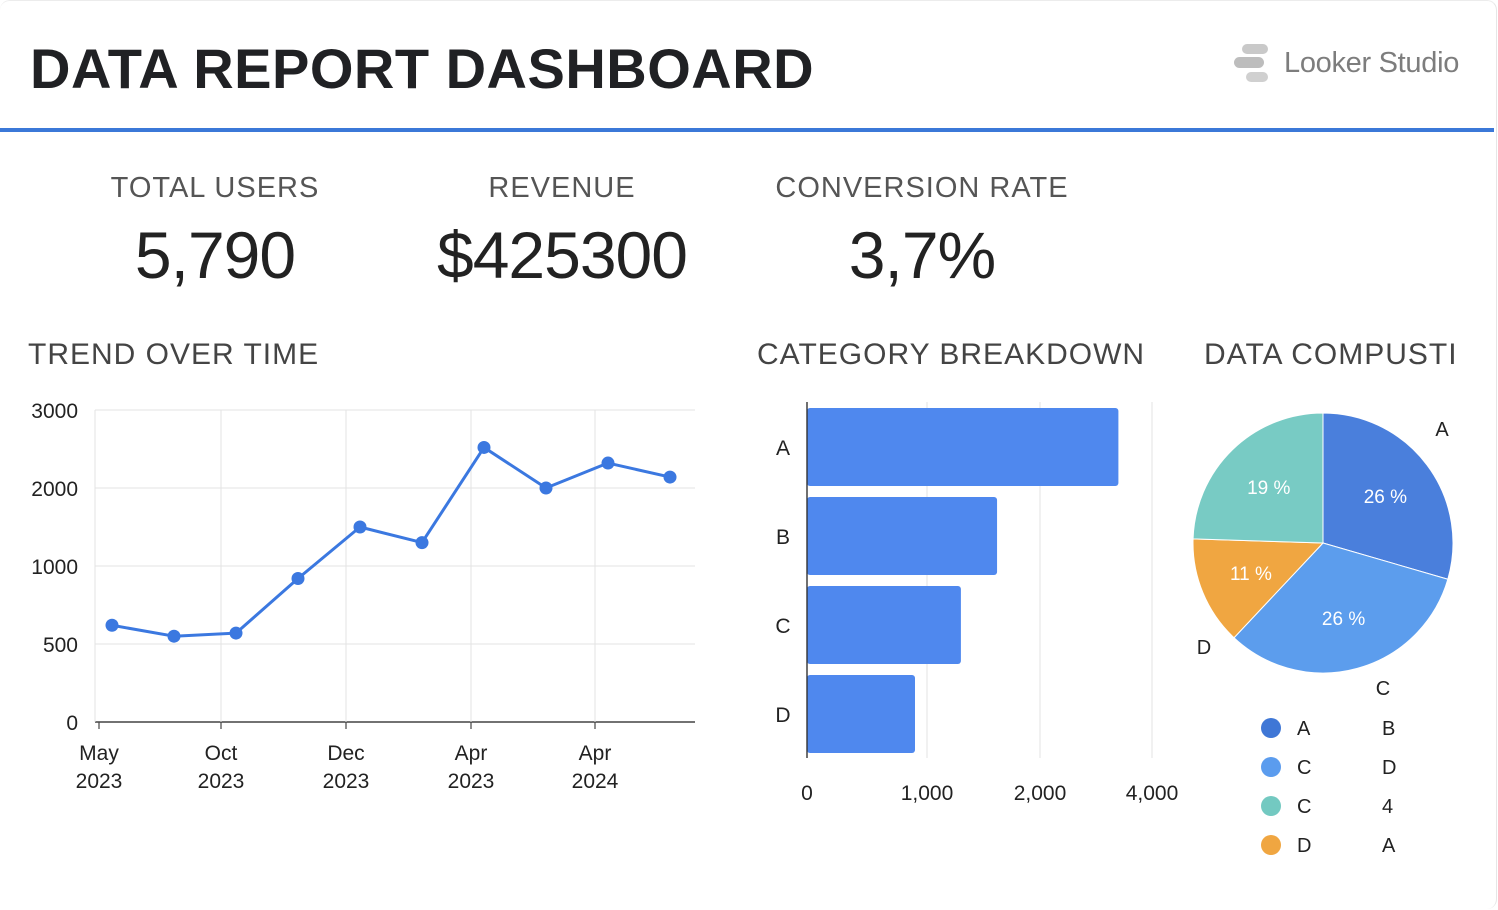  I want to click on kpi-value: 3,7%, so click(922, 255).